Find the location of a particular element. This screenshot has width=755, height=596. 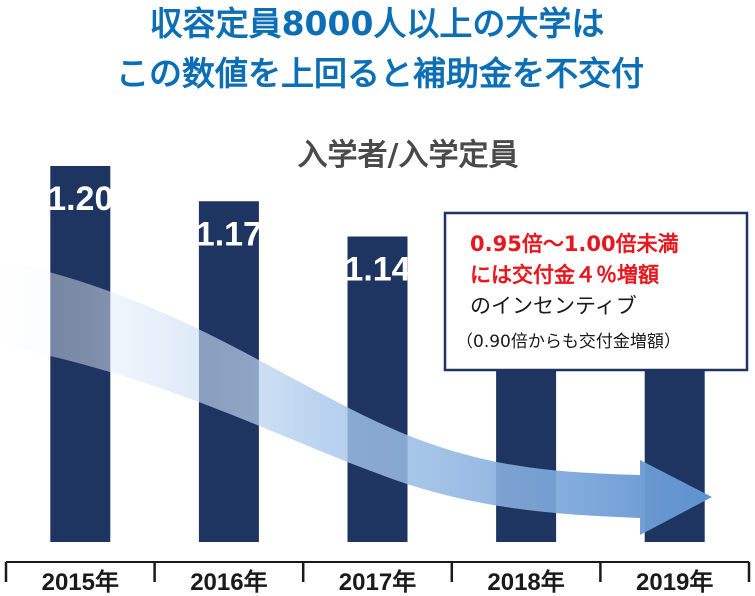

x-axis: 2015年 2016年 2017年 2018年 2019年 is located at coordinates (377, 578).